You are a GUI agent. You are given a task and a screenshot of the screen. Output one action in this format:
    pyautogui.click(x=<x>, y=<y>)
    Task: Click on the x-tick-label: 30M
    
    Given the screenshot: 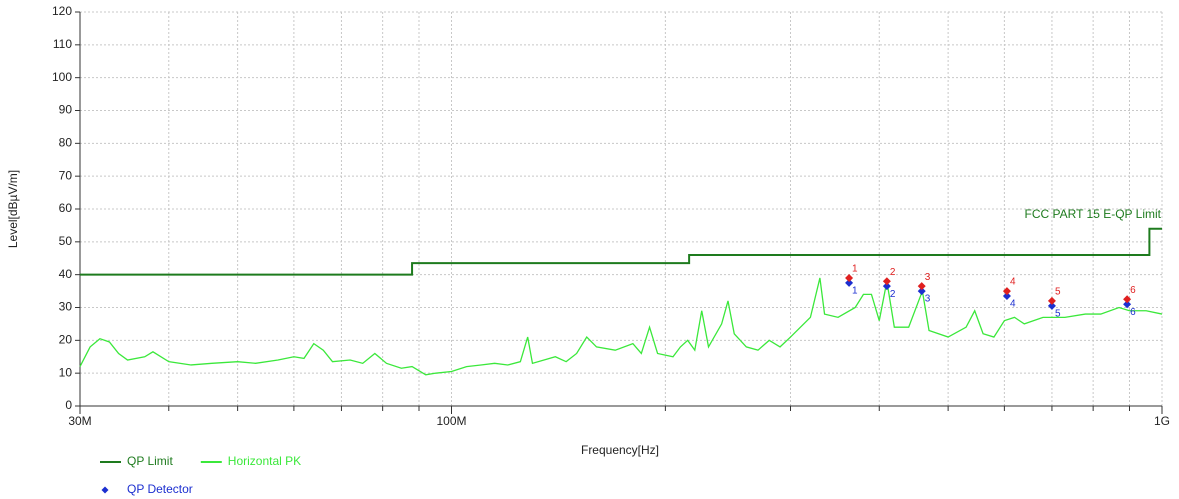 What is the action you would take?
    pyautogui.click(x=79, y=421)
    